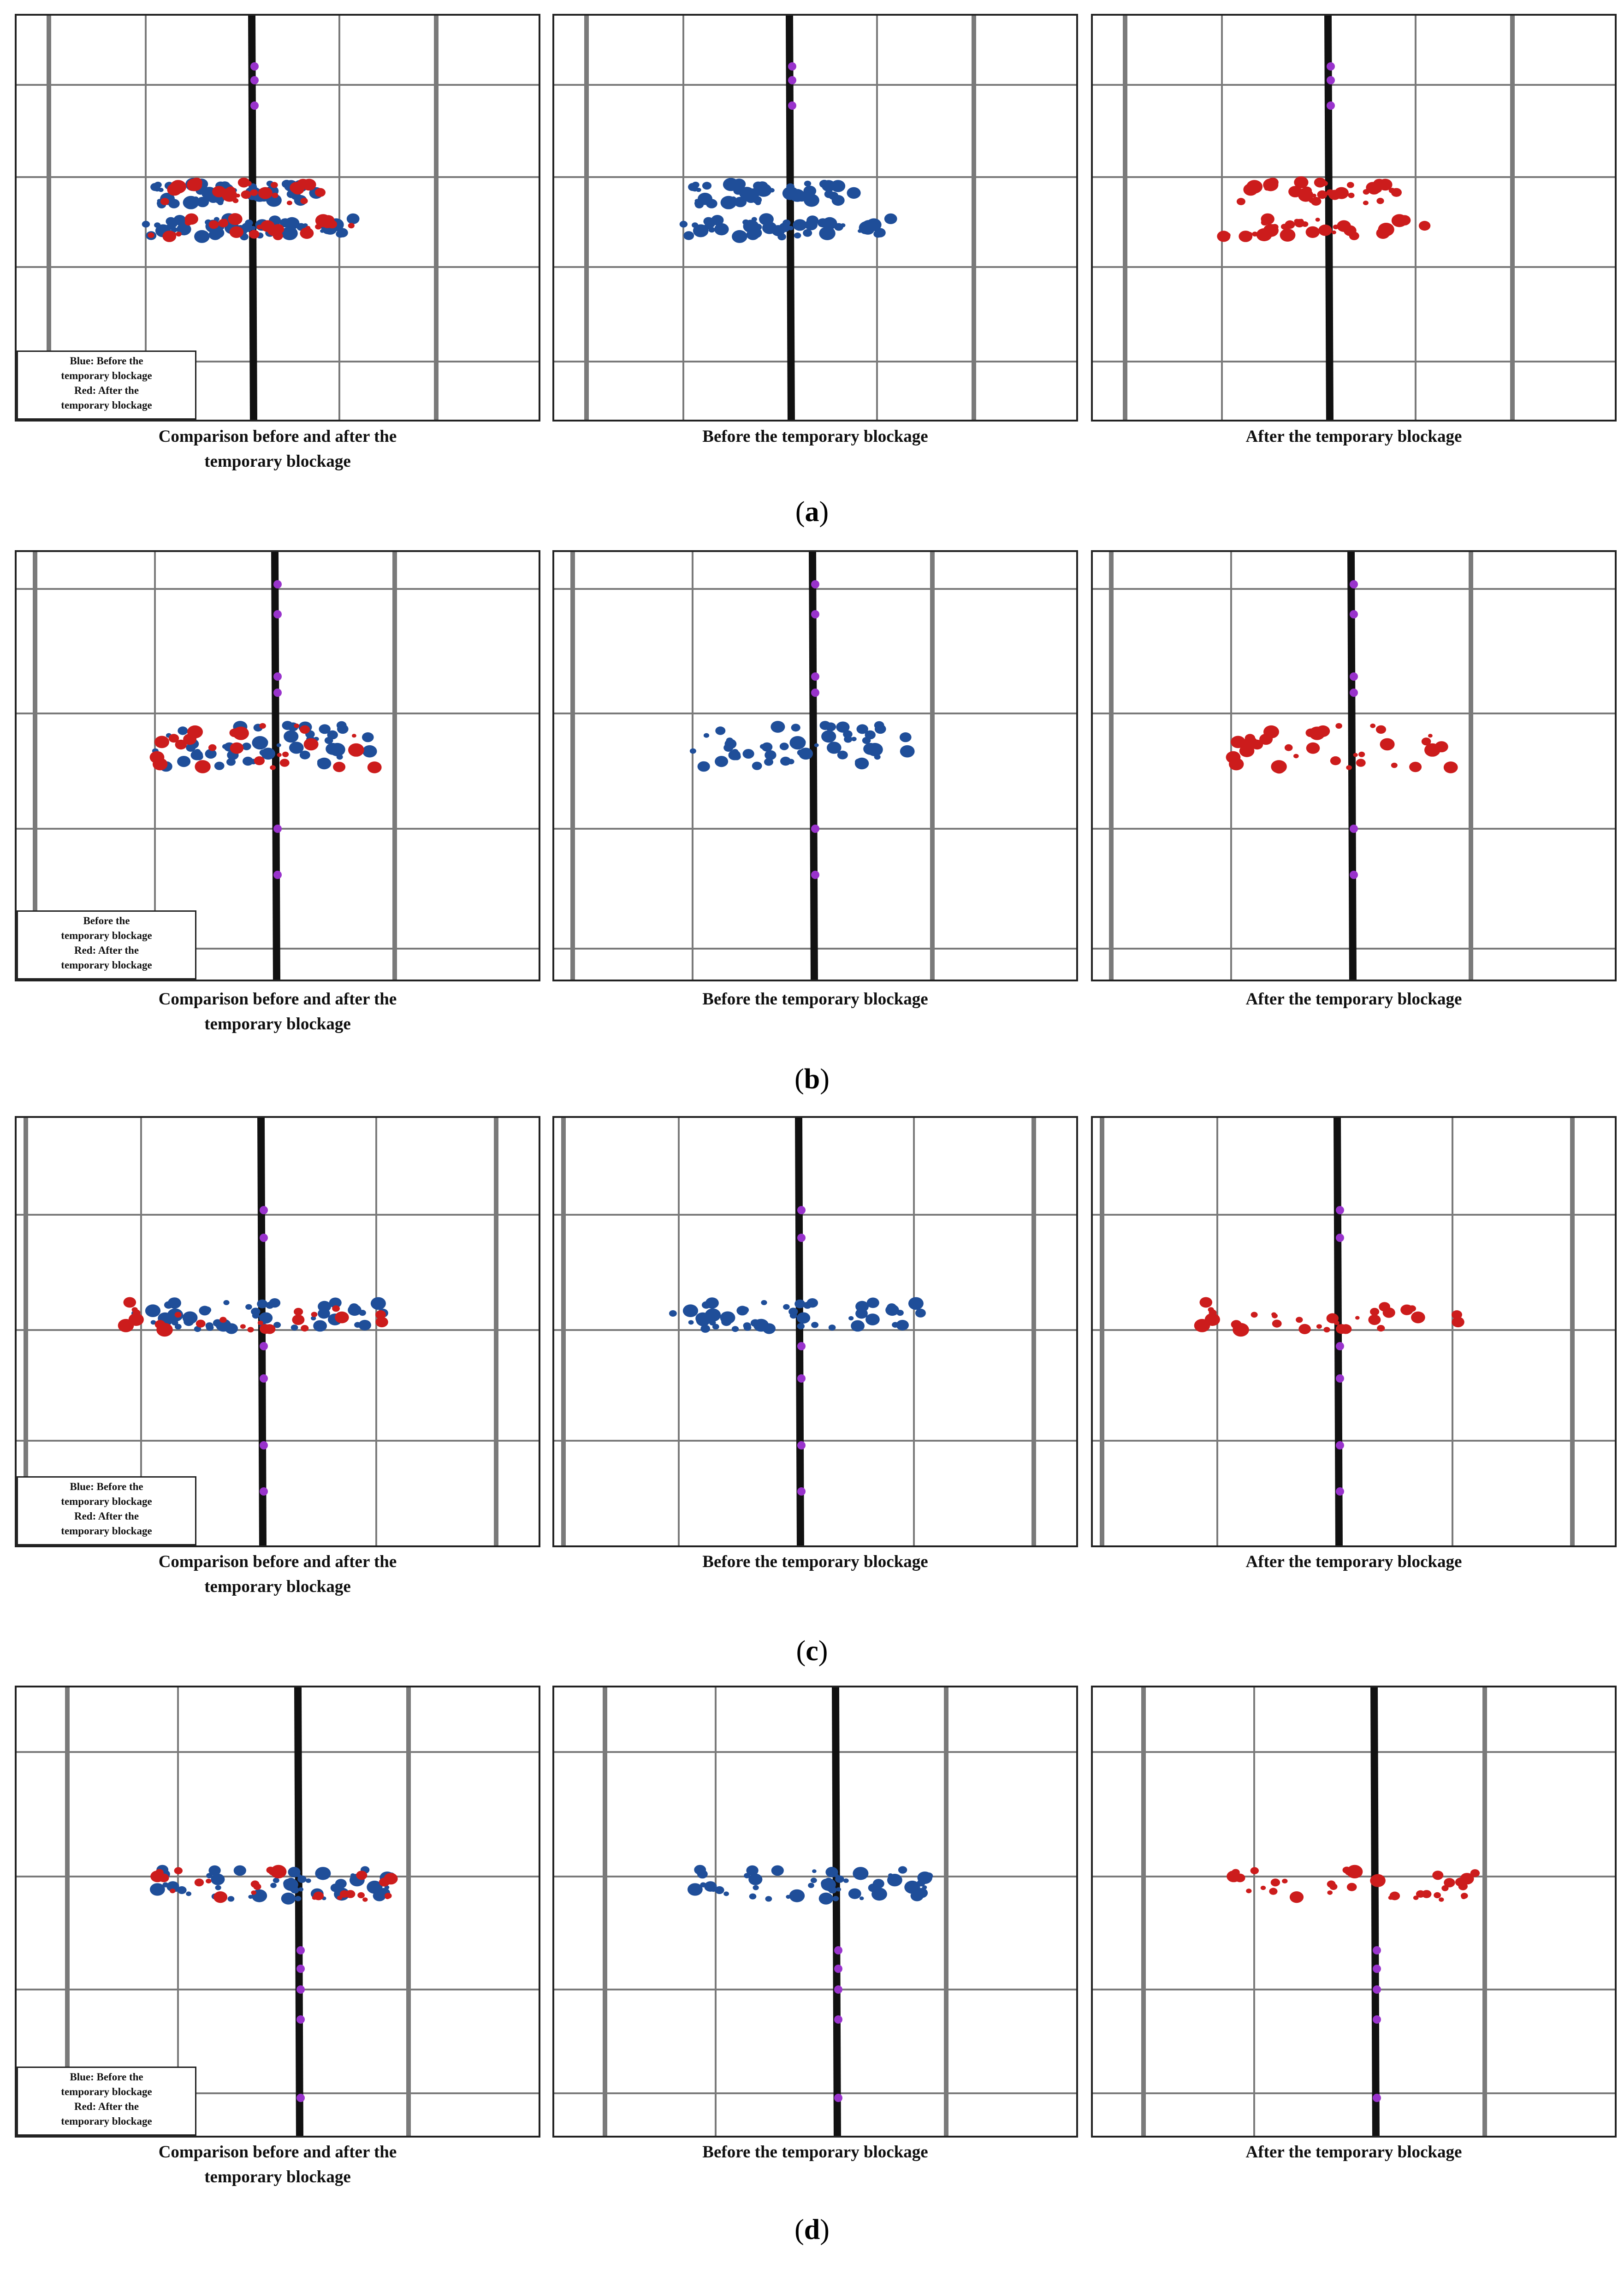  I want to click on subfigure-label: (b), so click(812, 1079).